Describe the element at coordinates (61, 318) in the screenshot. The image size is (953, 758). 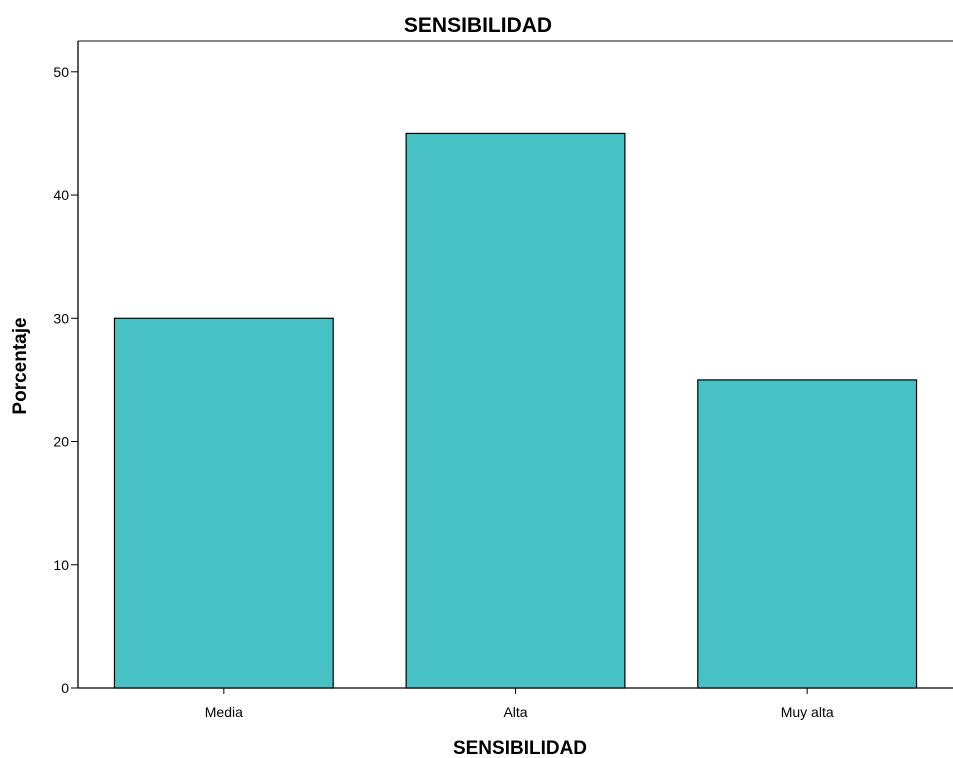
I see `y-tick-label: 30` at that location.